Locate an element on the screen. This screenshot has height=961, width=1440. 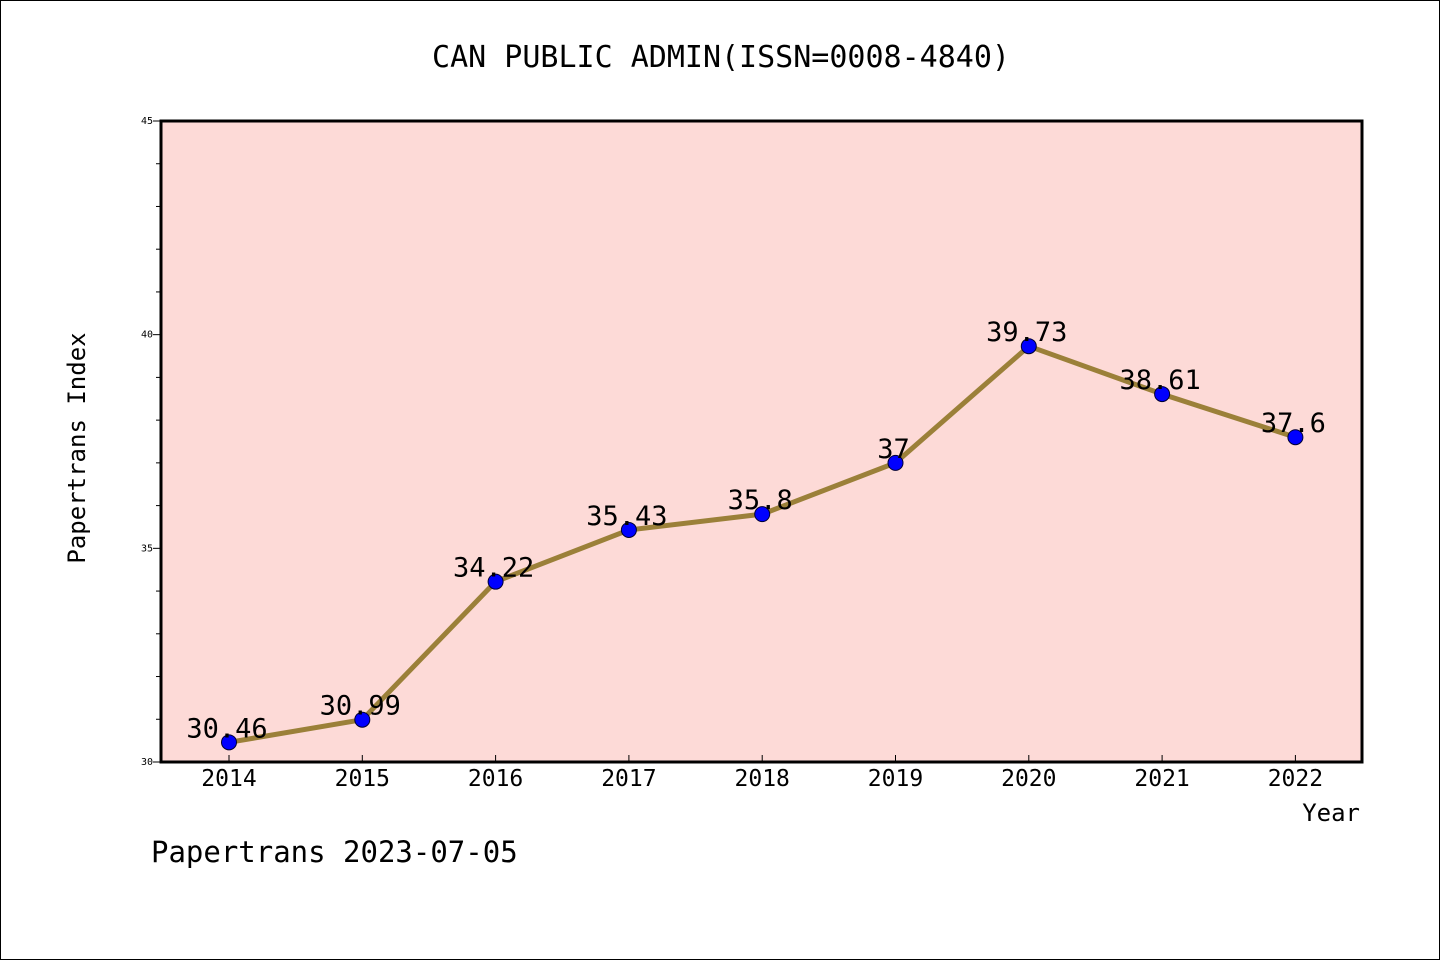
y-tick-label: 40 is located at coordinates (147, 335).